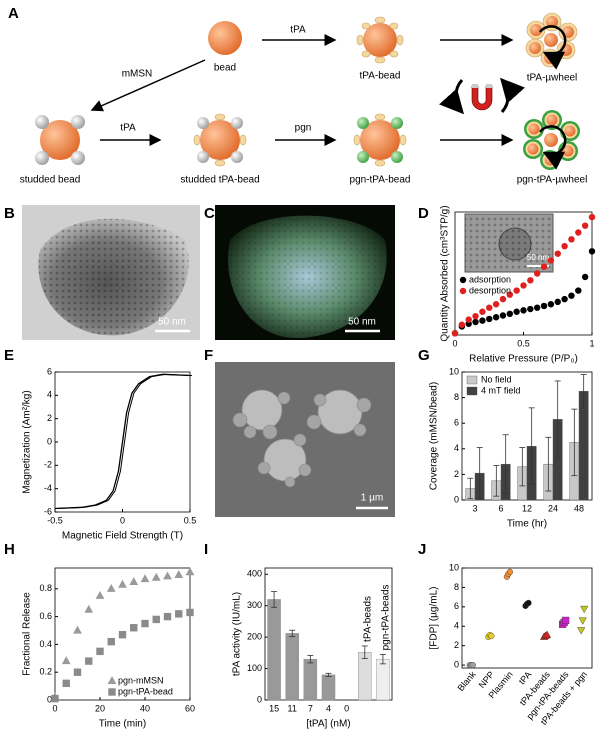  Describe the element at coordinates (472, 391) in the screenshot. I see `legend-swatch` at that location.